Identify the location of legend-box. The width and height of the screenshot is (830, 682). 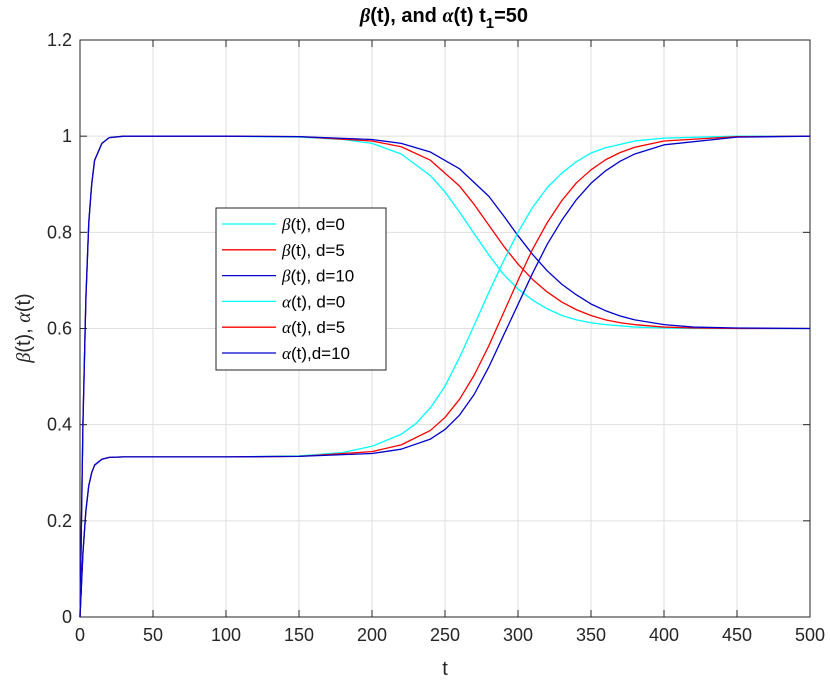
(301, 289).